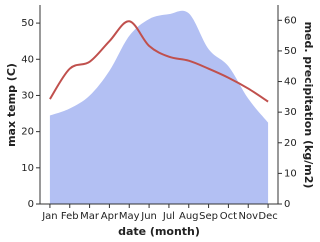 This screenshot has height=242, width=320. What do you see at coordinates (31, 204) in the screenshot?
I see `y-tick-label: 0` at bounding box center [31, 204].